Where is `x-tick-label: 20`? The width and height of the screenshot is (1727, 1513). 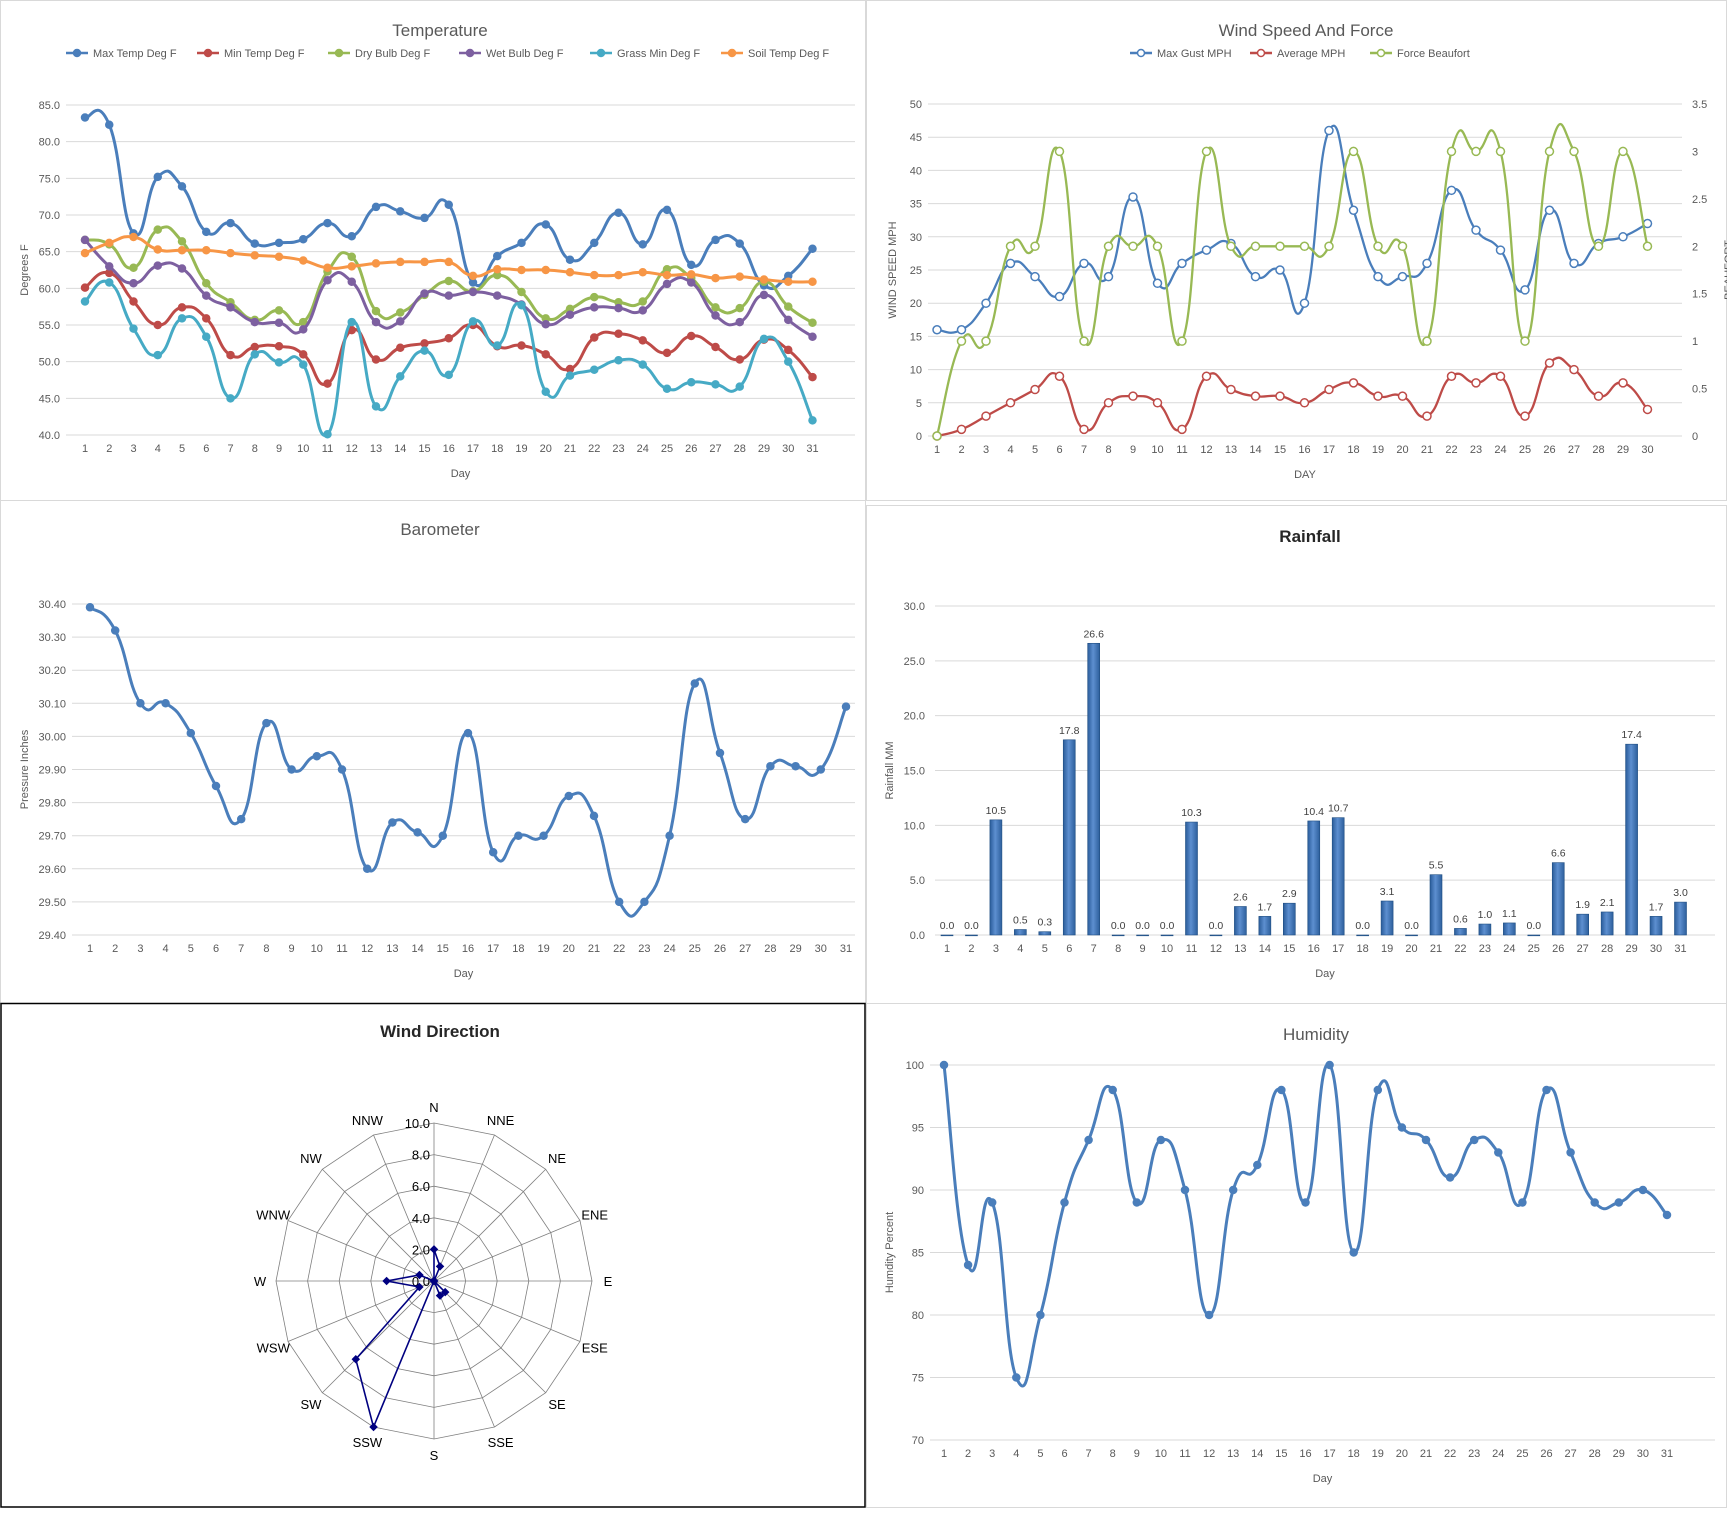 x-tick-label: 20 is located at coordinates (1402, 450).